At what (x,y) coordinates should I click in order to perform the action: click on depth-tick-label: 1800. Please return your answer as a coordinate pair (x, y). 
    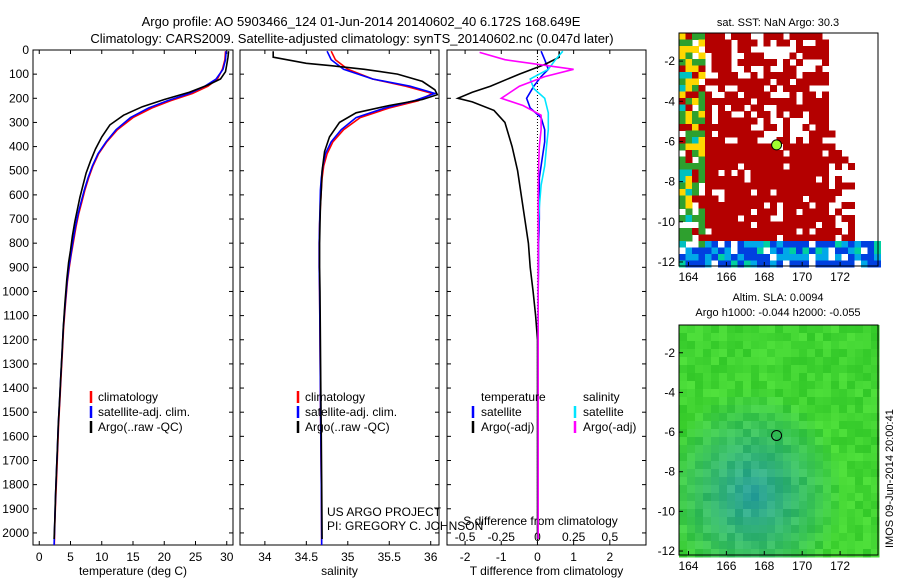
    Looking at the image, I should click on (15, 485).